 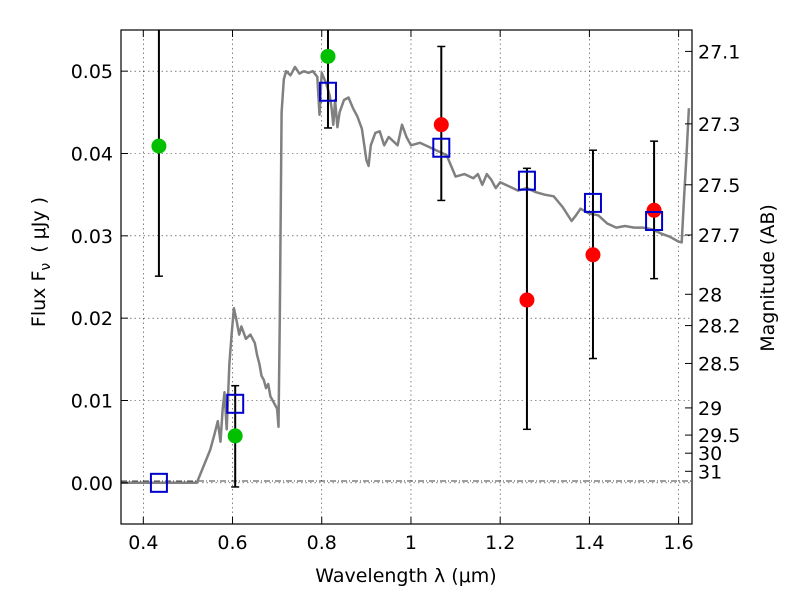 What do you see at coordinates (411, 543) in the screenshot?
I see `x-tick-label: 1` at bounding box center [411, 543].